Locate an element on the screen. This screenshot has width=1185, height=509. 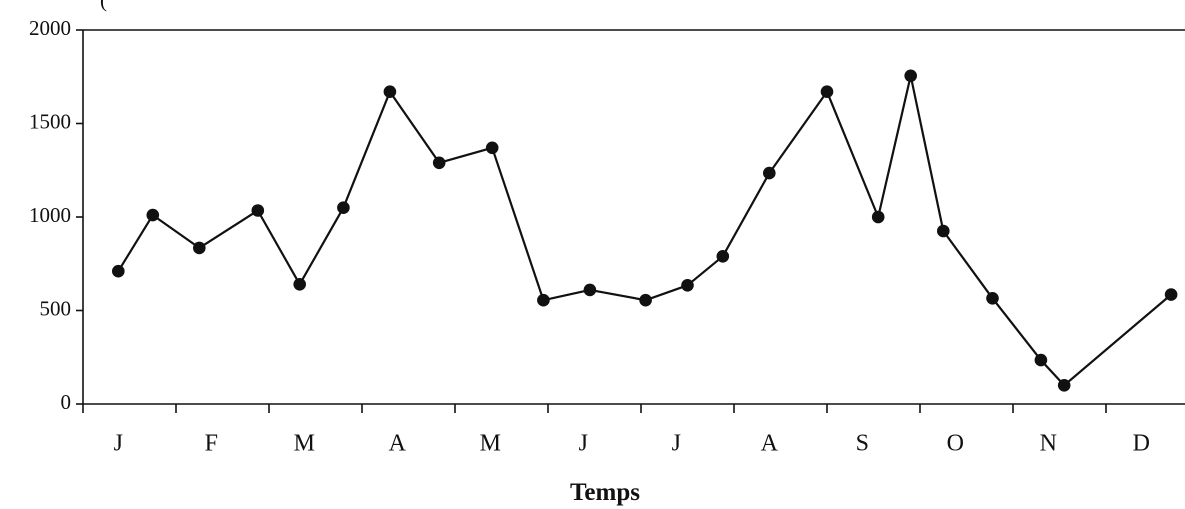
header-fragment: ( is located at coordinates (103, 6).